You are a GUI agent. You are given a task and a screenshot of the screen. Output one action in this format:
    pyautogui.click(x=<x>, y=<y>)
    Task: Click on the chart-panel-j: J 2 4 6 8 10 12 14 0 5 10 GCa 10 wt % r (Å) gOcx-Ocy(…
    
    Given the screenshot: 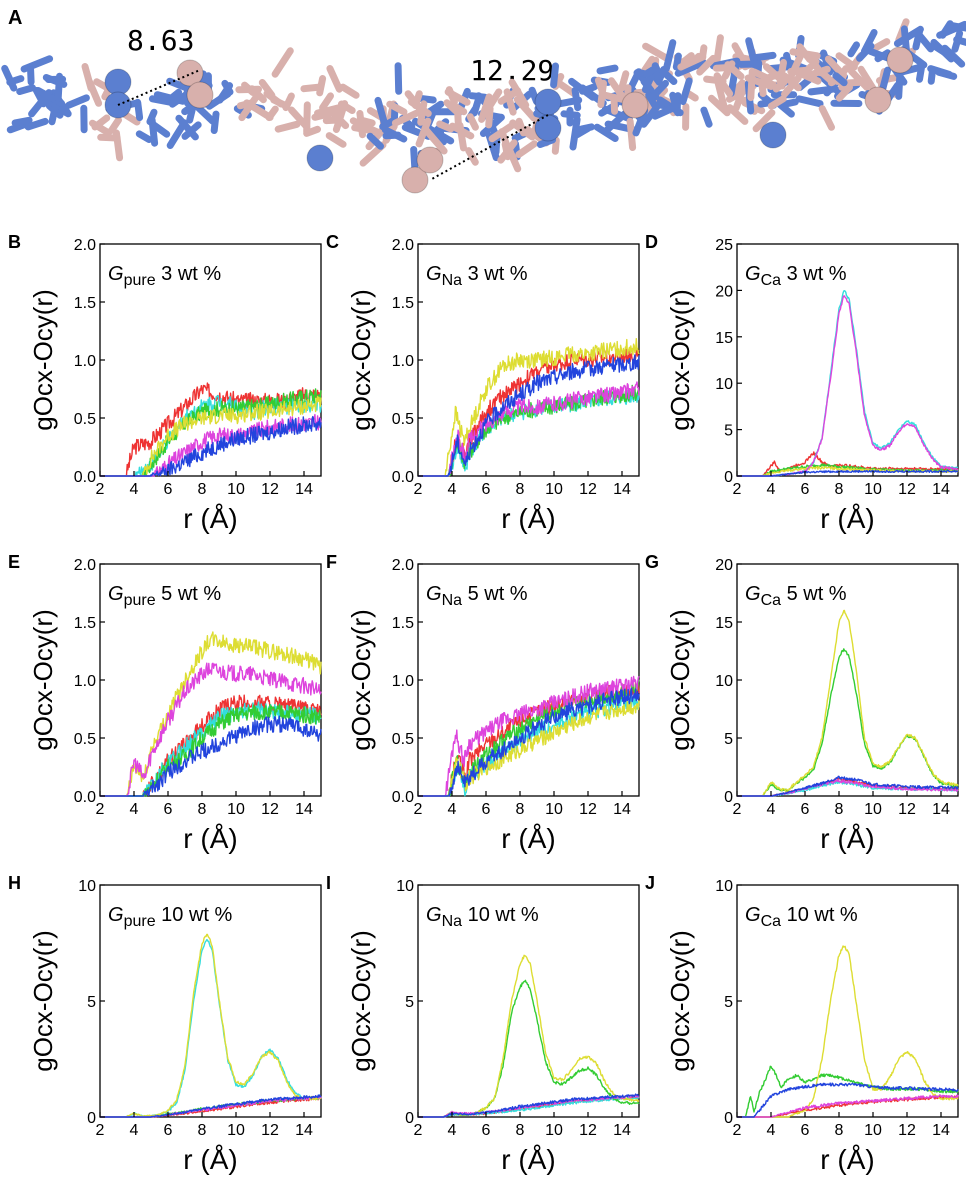 What is the action you would take?
    pyautogui.click(x=802, y=1024)
    